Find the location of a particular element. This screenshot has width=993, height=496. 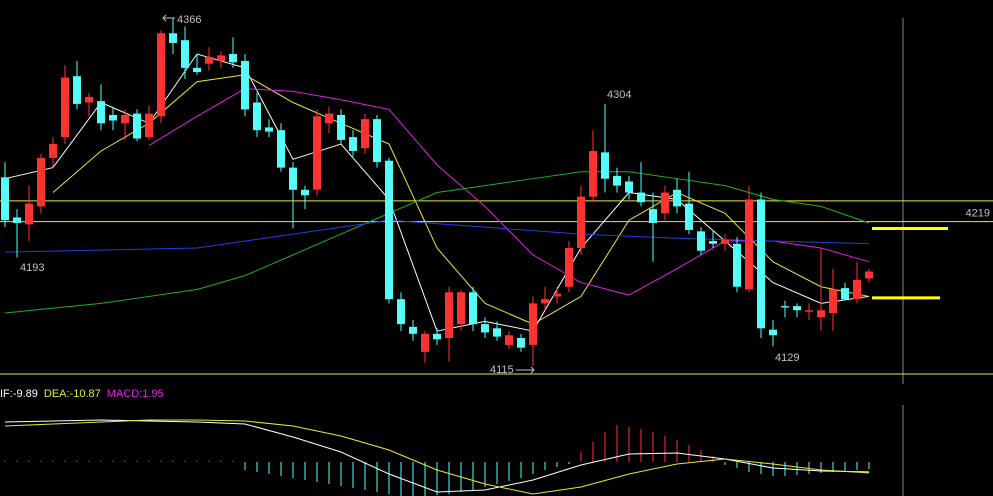

h-line-label: 4219 is located at coordinates (978, 214).